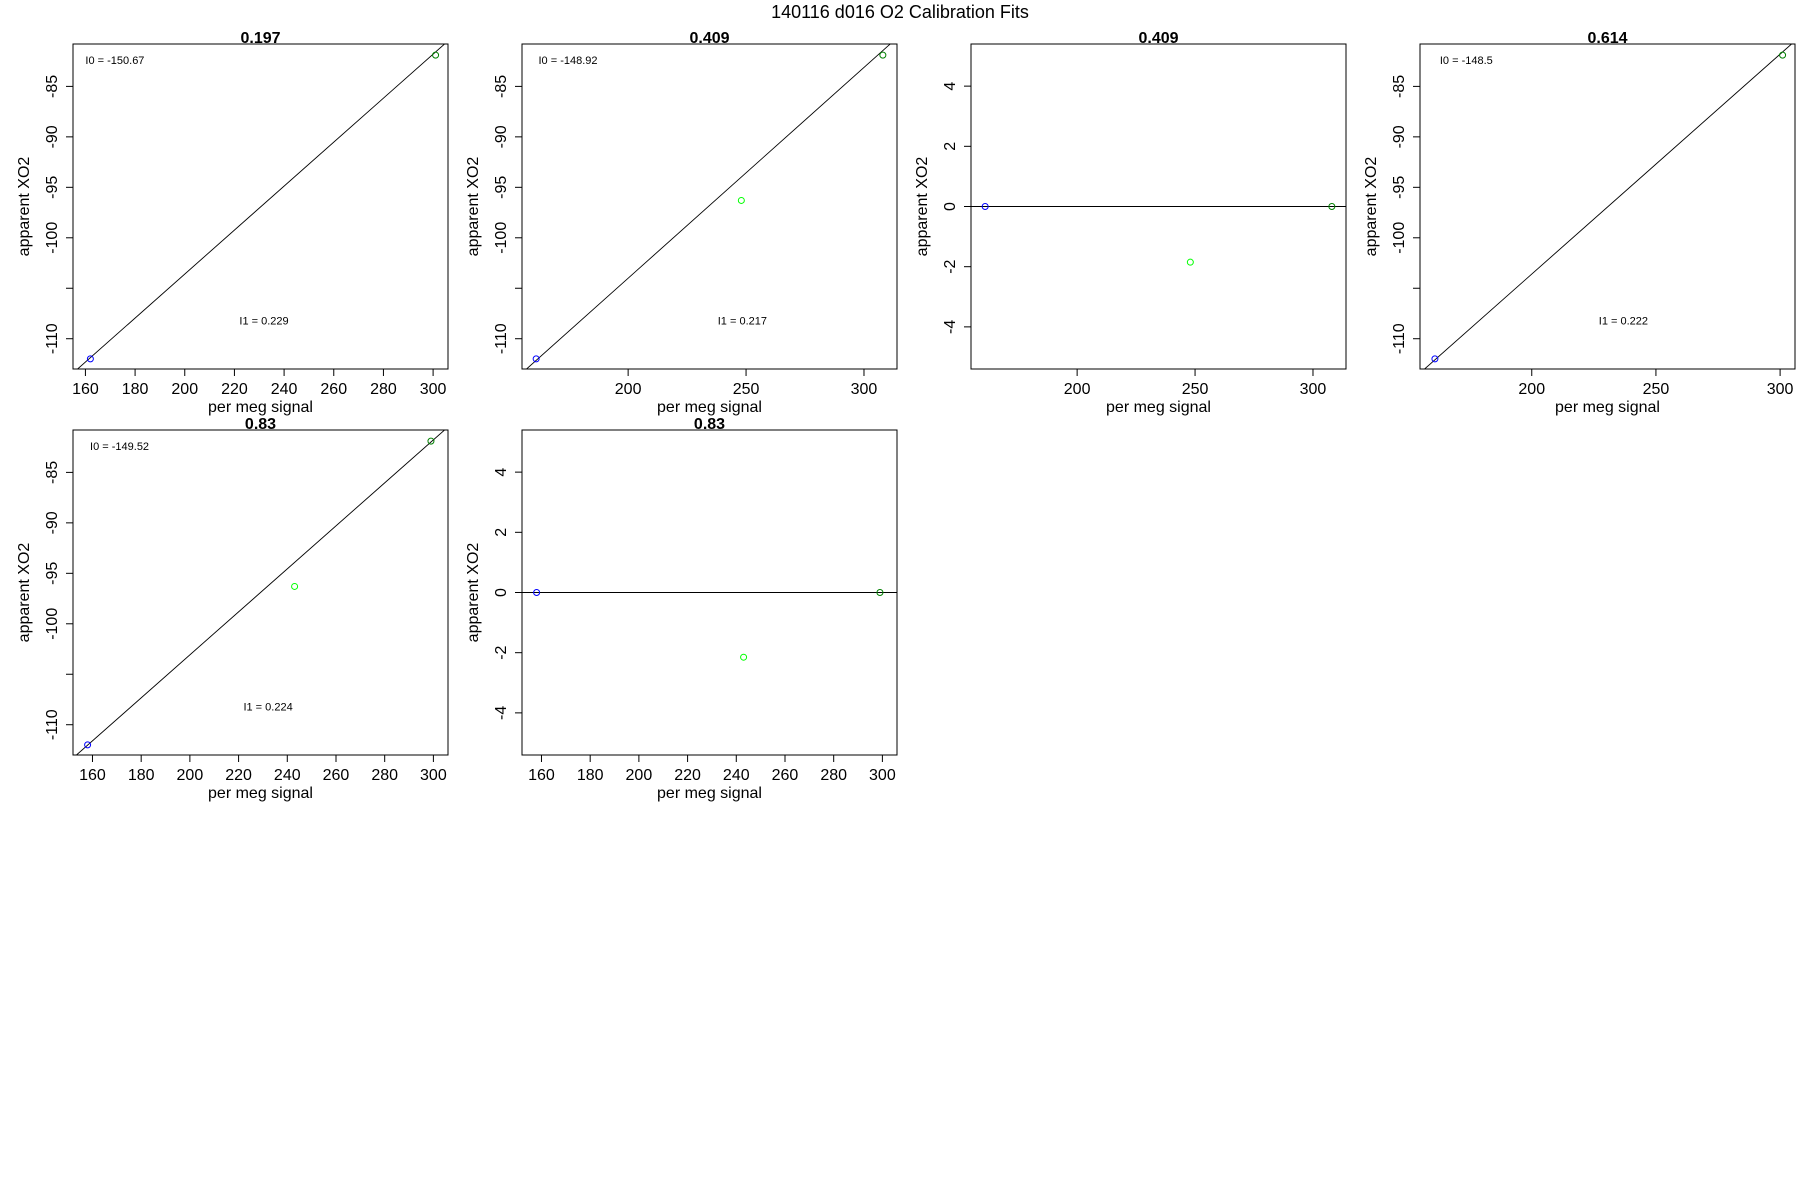 The width and height of the screenshot is (1800, 1200). Describe the element at coordinates (267, 708) in the screenshot. I see `fit-annotation: I1 = 0.224` at that location.